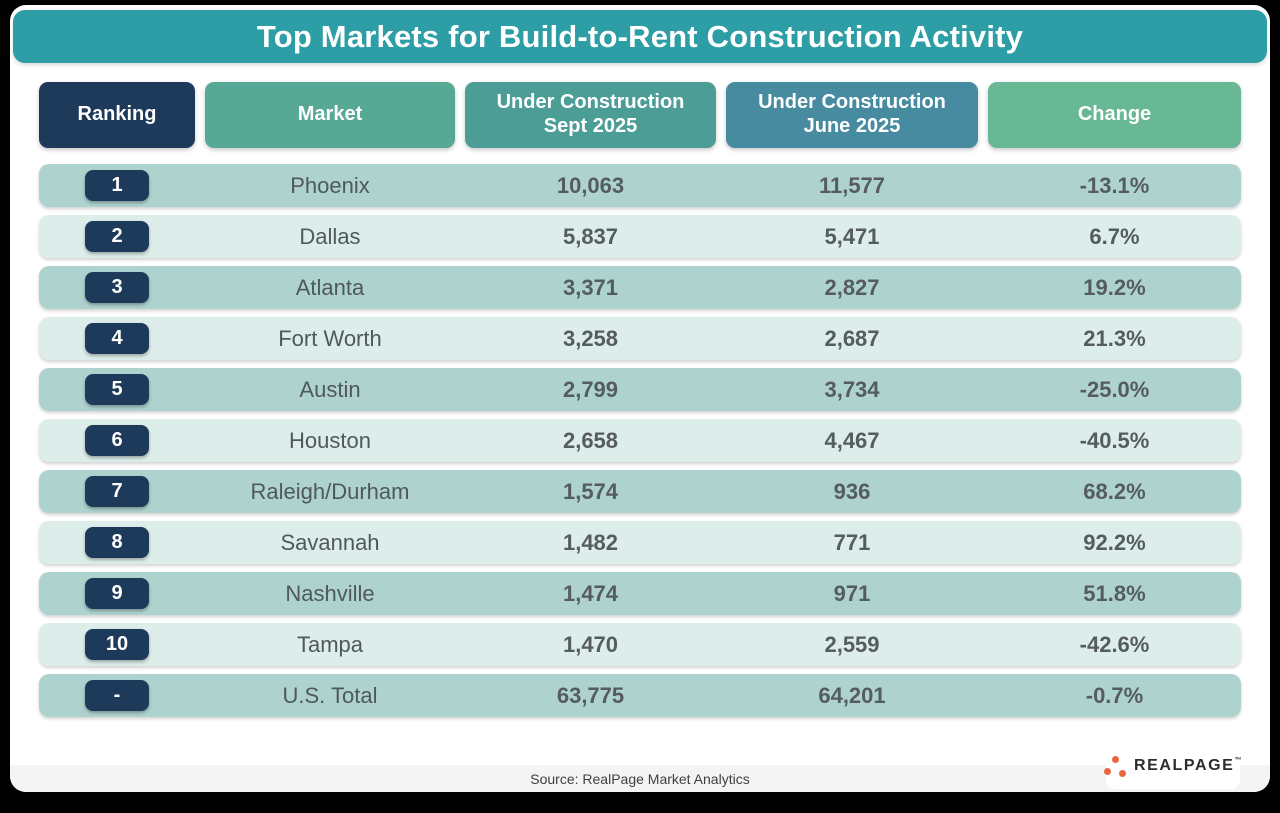 This screenshot has height=813, width=1280. I want to click on uc-sept-value: 2,658, so click(590, 440).